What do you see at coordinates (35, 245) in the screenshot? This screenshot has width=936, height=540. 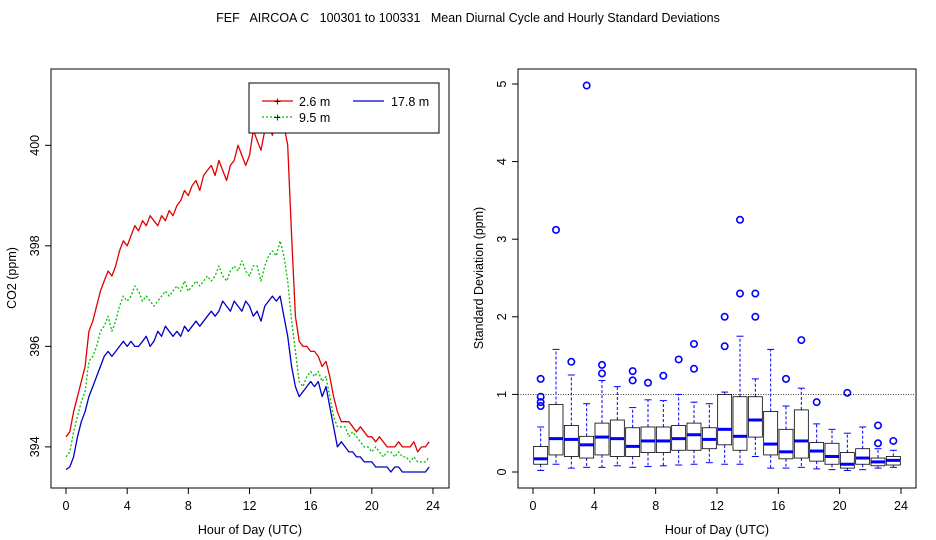 I see `left-y-tick-label: 398` at bounding box center [35, 245].